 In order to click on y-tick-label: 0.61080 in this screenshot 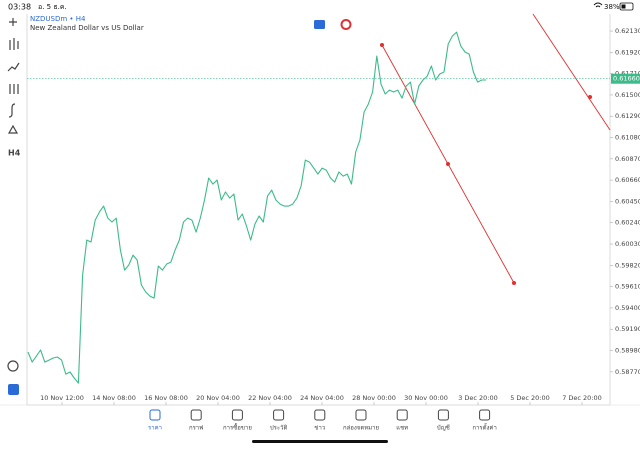, I will do `click(627, 138)`.